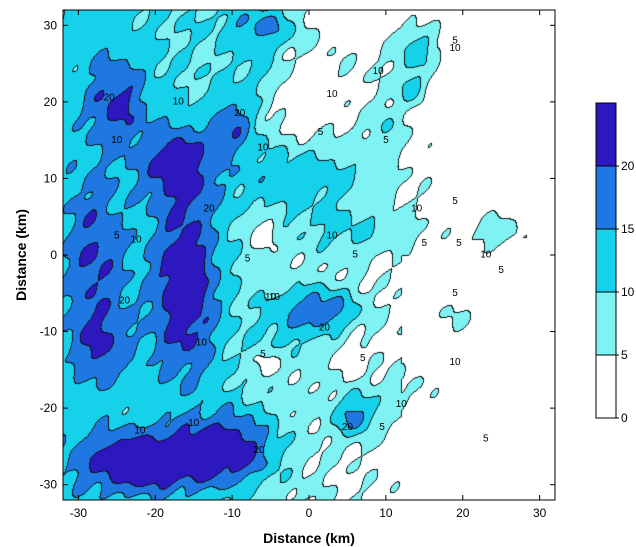 The image size is (636, 547). What do you see at coordinates (463, 513) in the screenshot?
I see `x-tick-label: 20` at bounding box center [463, 513].